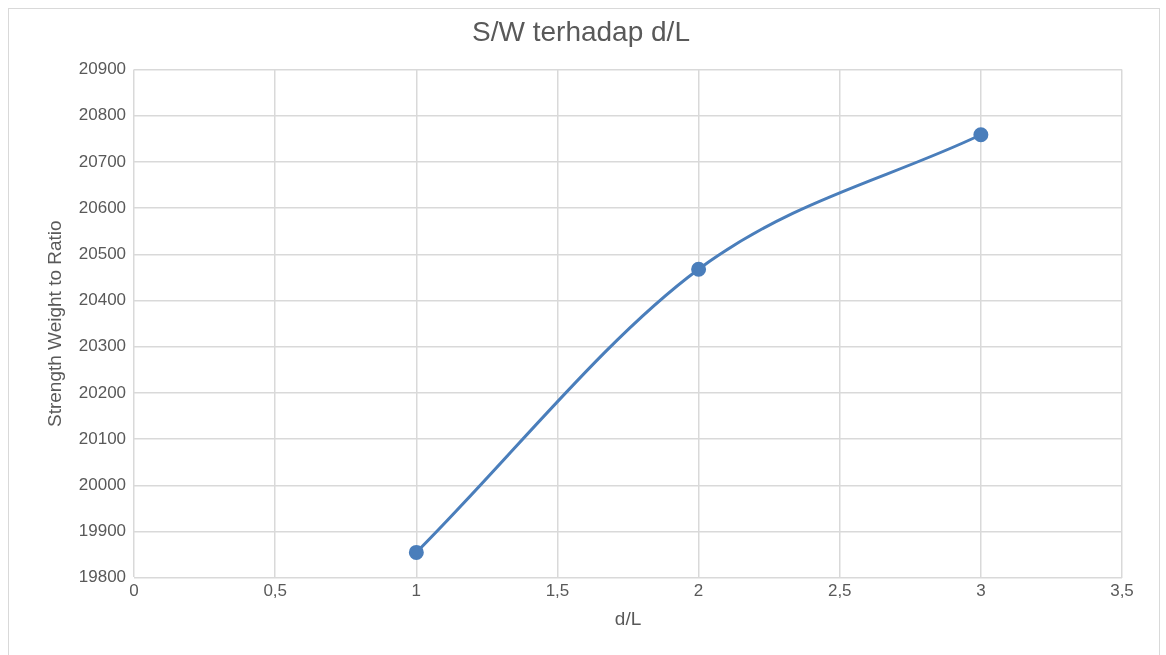  What do you see at coordinates (557, 590) in the screenshot?
I see `x-tick-label: 1,5` at bounding box center [557, 590].